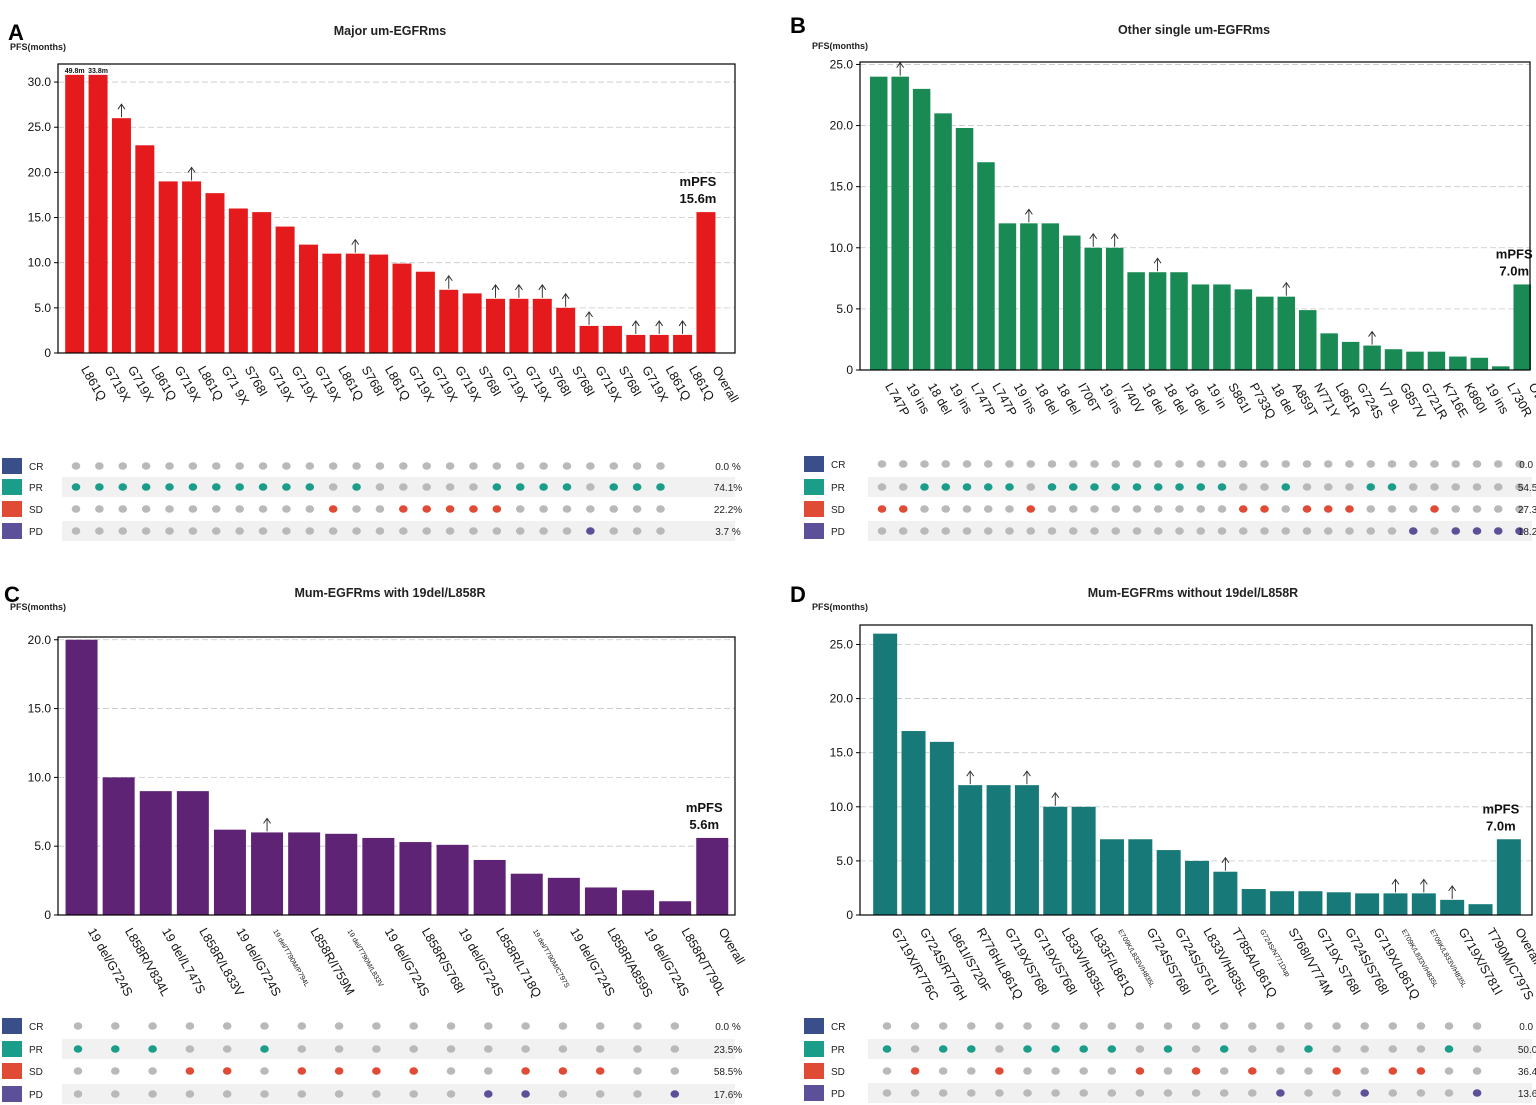  Describe the element at coordinates (36, 1027) in the screenshot. I see `legend-label-cr: CR` at that location.